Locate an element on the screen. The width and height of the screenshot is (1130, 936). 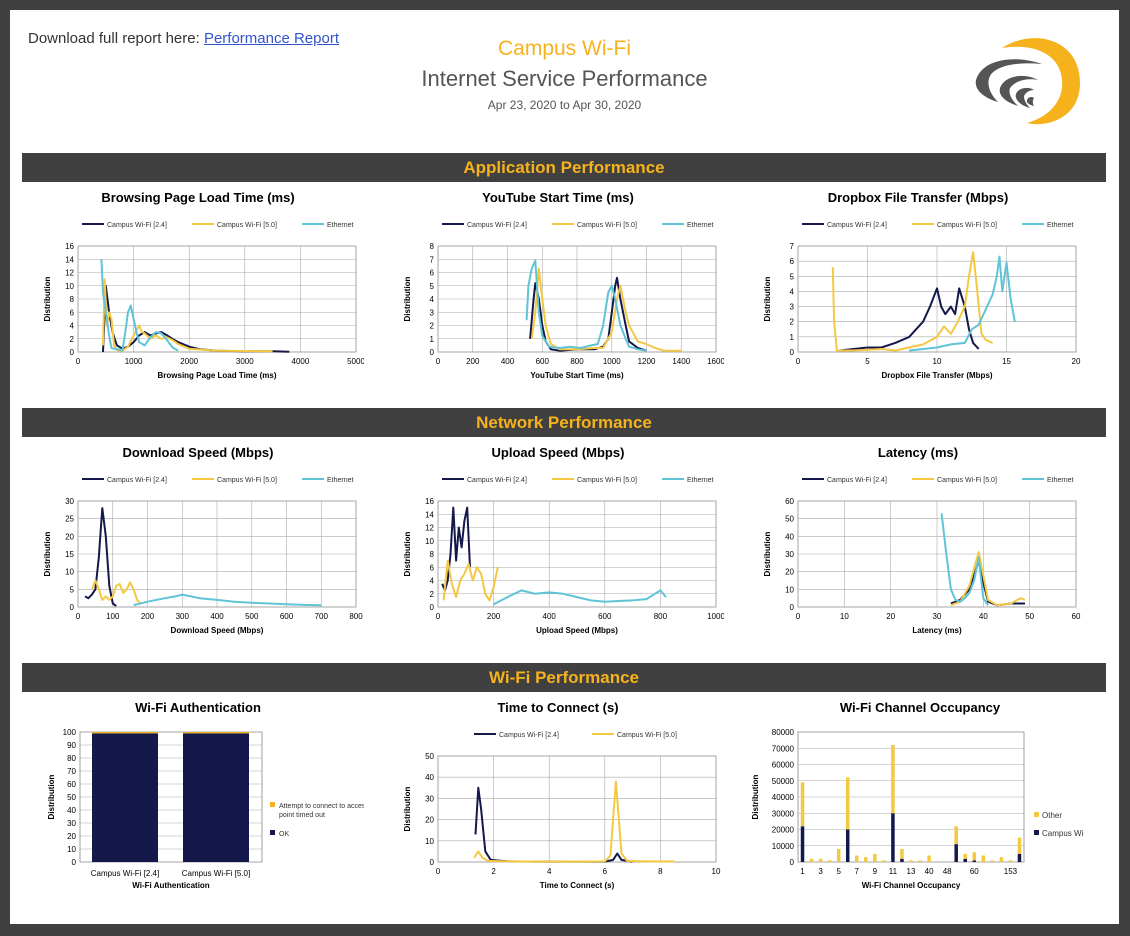
x-axis-label: Wi-Fi Authentication is located at coordinates (171, 885).